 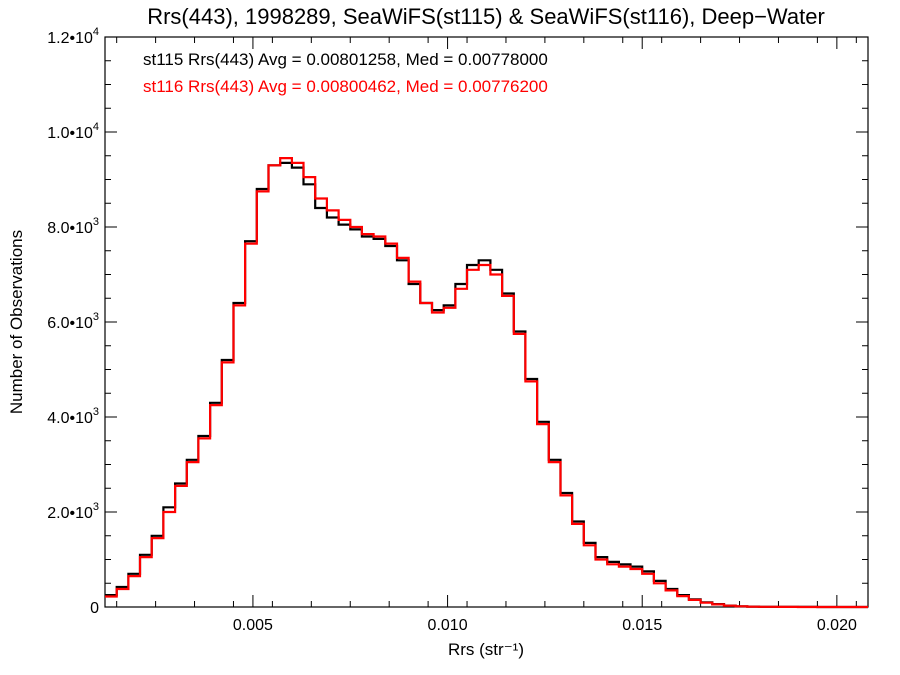 I want to click on y-tick-label: 8.0•103, so click(x=73, y=226).